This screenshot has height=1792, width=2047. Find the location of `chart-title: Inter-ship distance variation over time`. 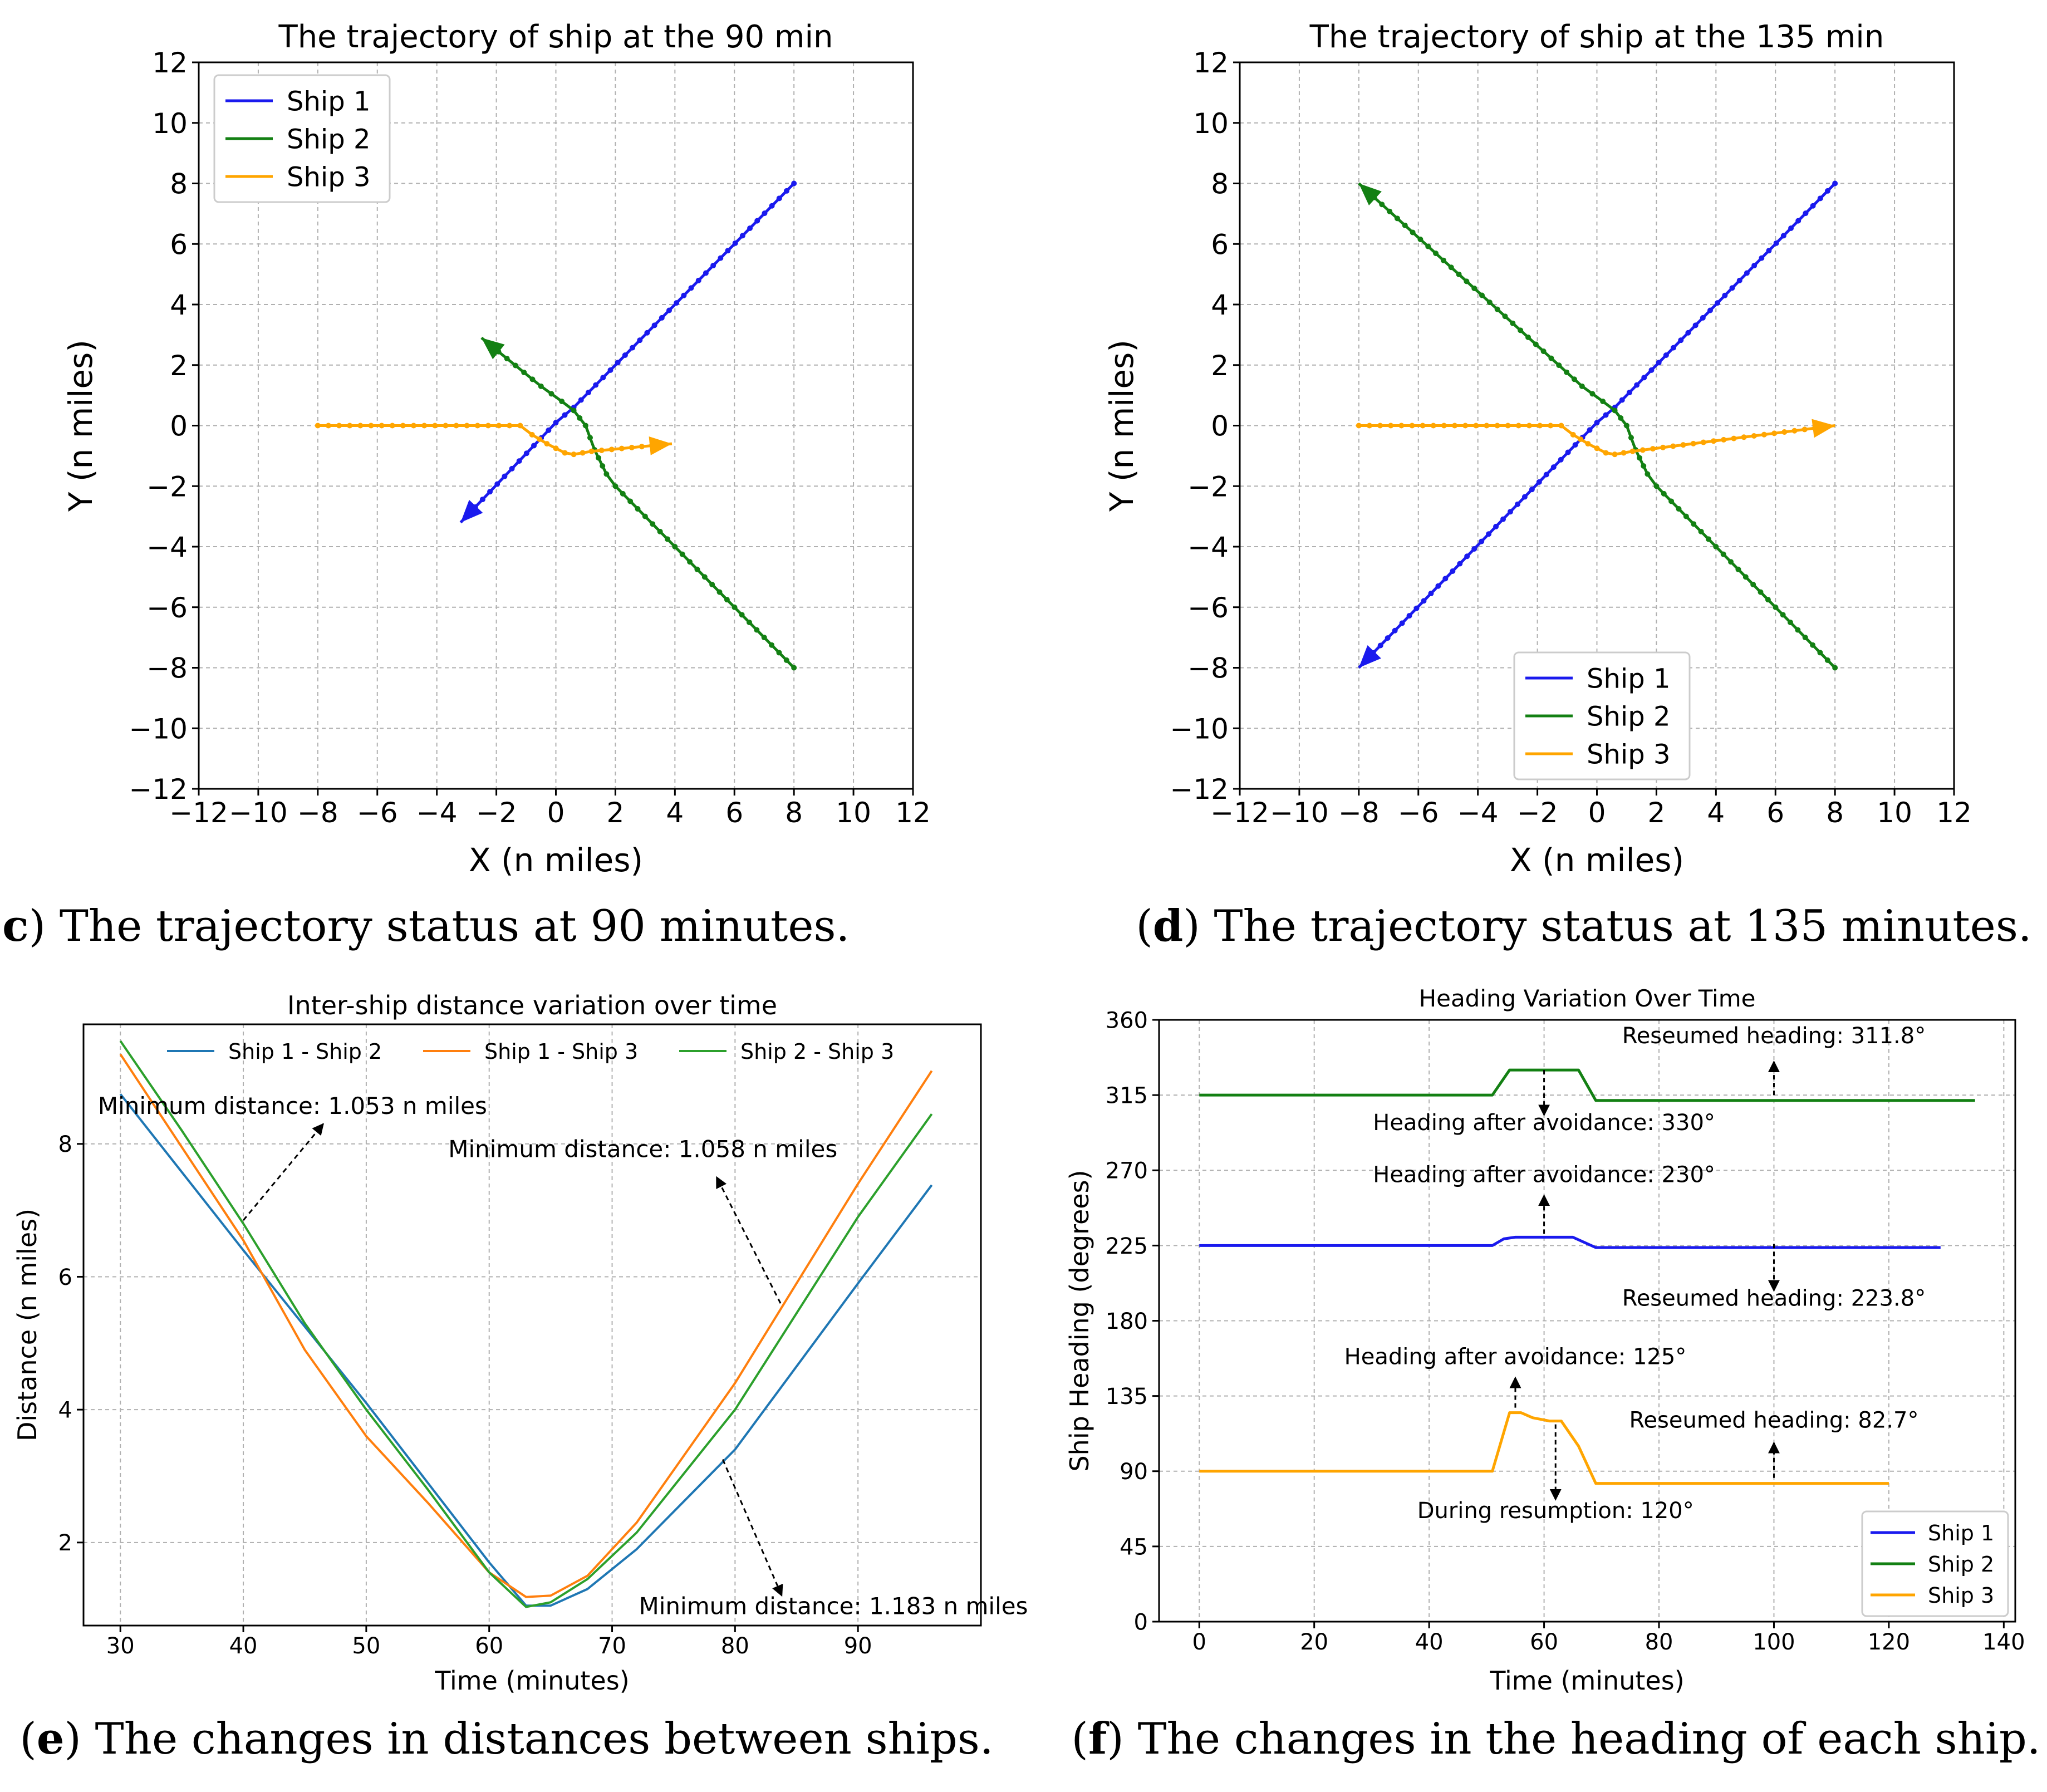

chart-title: Inter-ship distance variation over time is located at coordinates (532, 1005).